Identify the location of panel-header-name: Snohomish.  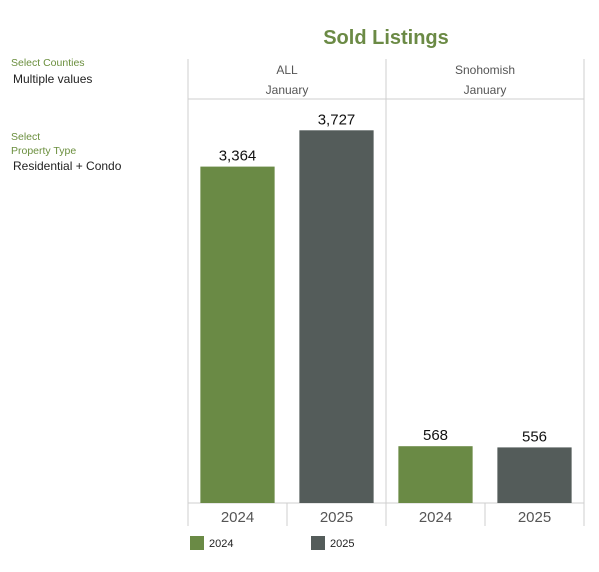
(485, 70).